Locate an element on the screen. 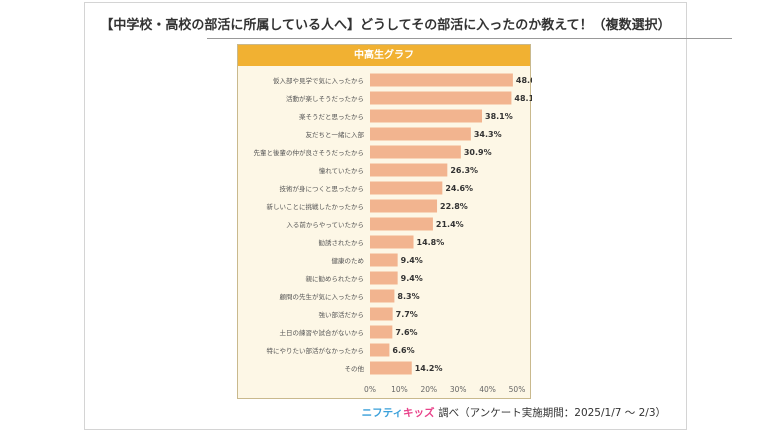 This screenshot has height=433, width=770. value-label: 14.8% is located at coordinates (431, 242).